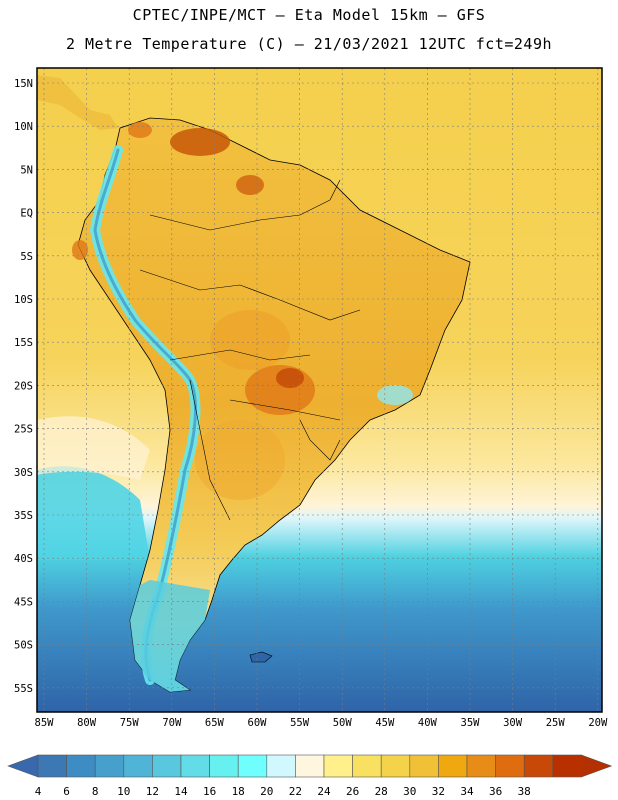 The width and height of the screenshot is (618, 800). I want to click on lon-label-65w: 65W, so click(215, 723).